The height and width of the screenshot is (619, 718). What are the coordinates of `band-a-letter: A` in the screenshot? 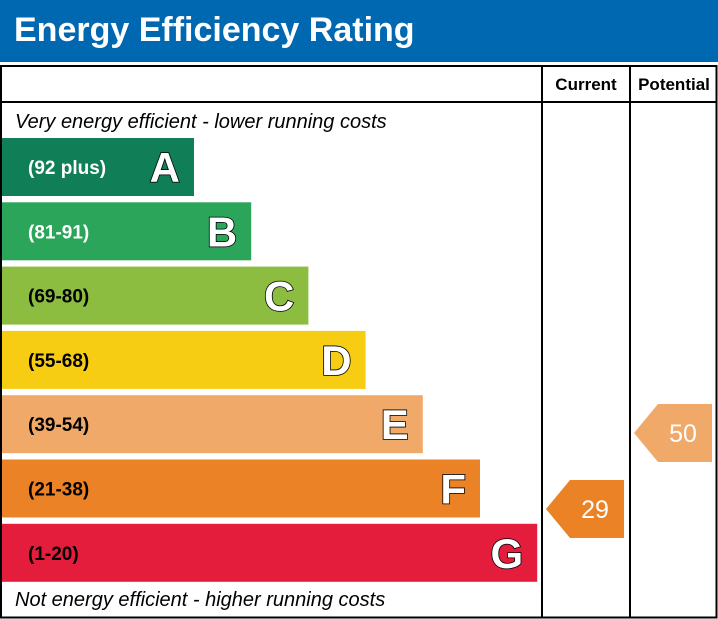 It's located at (165, 167).